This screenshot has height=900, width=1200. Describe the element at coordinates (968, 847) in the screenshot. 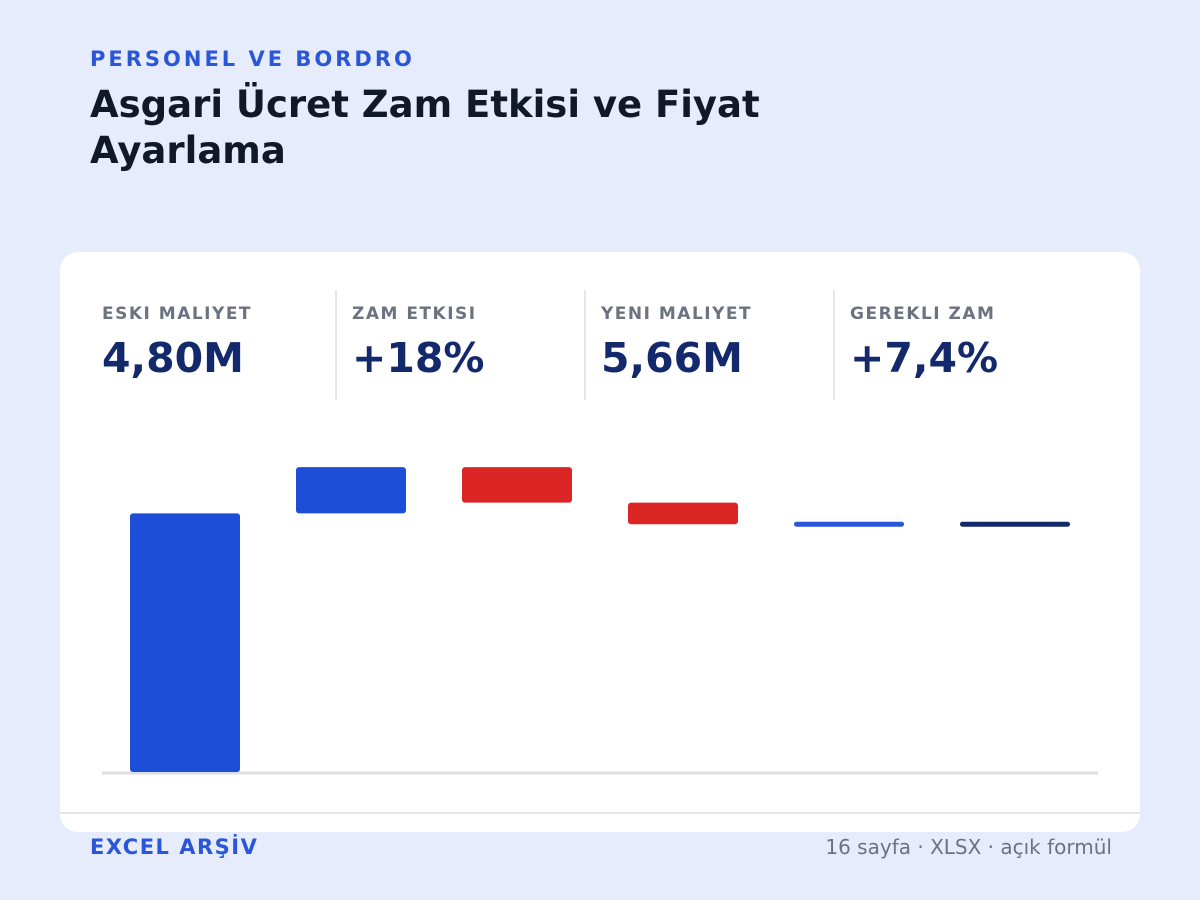

I see `footer-meta: 16 sayfa · XLSX · açık formül` at that location.